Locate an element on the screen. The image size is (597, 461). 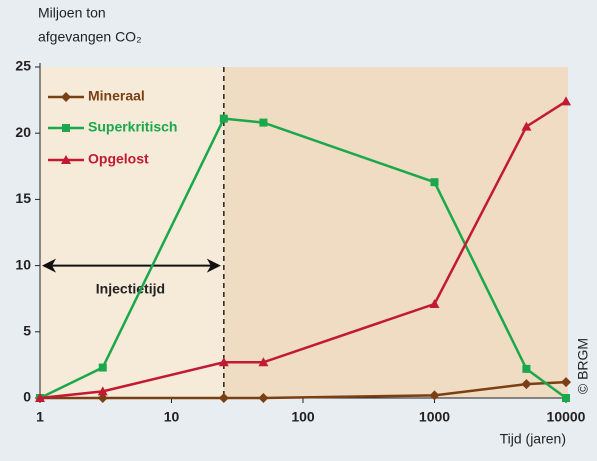
legend-label: Opgelost is located at coordinates (118, 159).